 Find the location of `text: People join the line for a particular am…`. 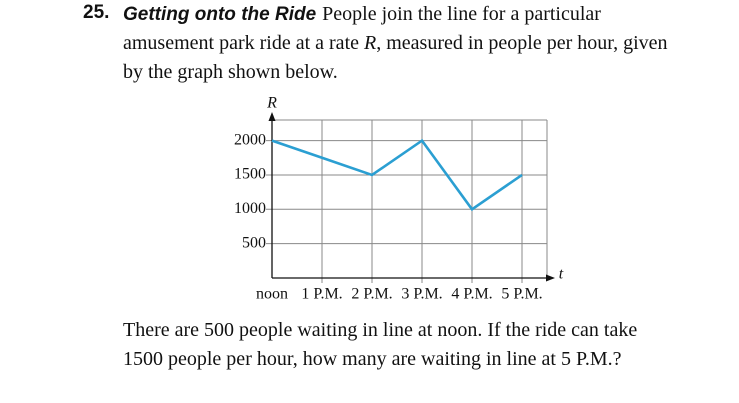

text: People join the line for a particular am… is located at coordinates (362, 28).